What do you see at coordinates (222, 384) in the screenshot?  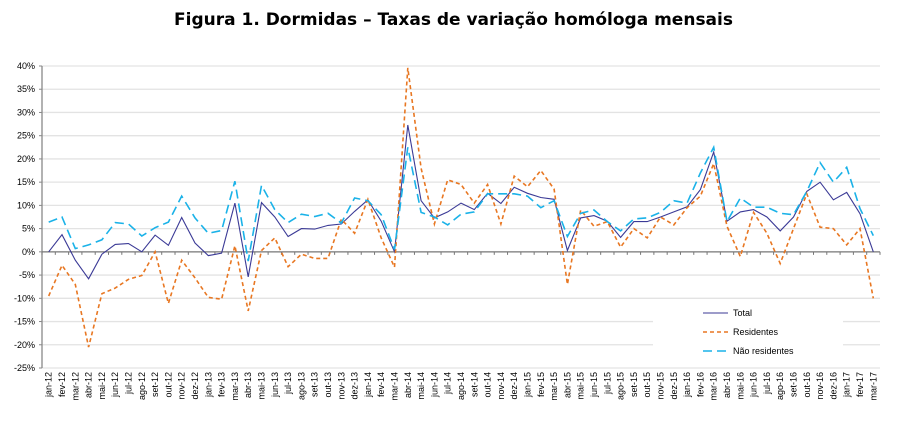 I see `x-tick-label: fev-13` at bounding box center [222, 384].